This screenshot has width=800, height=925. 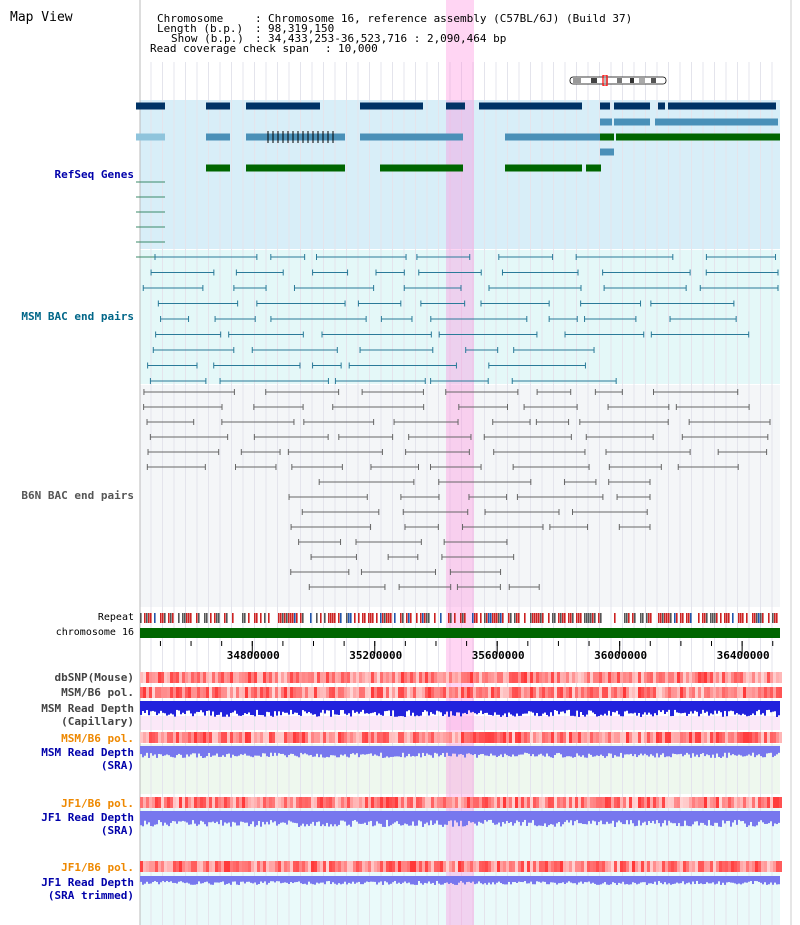 I want to click on track-label-refseq: RefSeq Genes, so click(x=94, y=174).